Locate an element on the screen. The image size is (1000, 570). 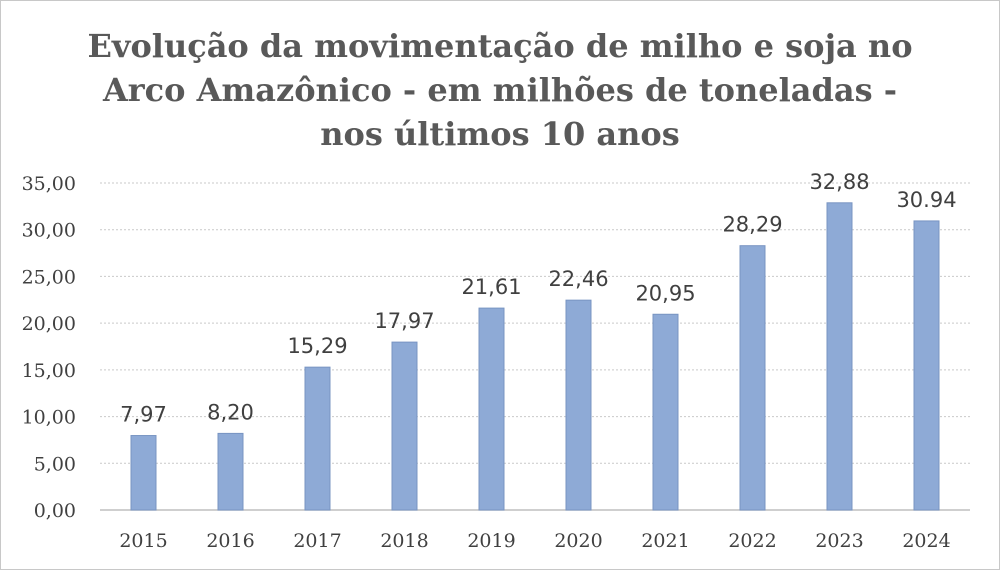
data-label: 30.94 is located at coordinates (926, 200).